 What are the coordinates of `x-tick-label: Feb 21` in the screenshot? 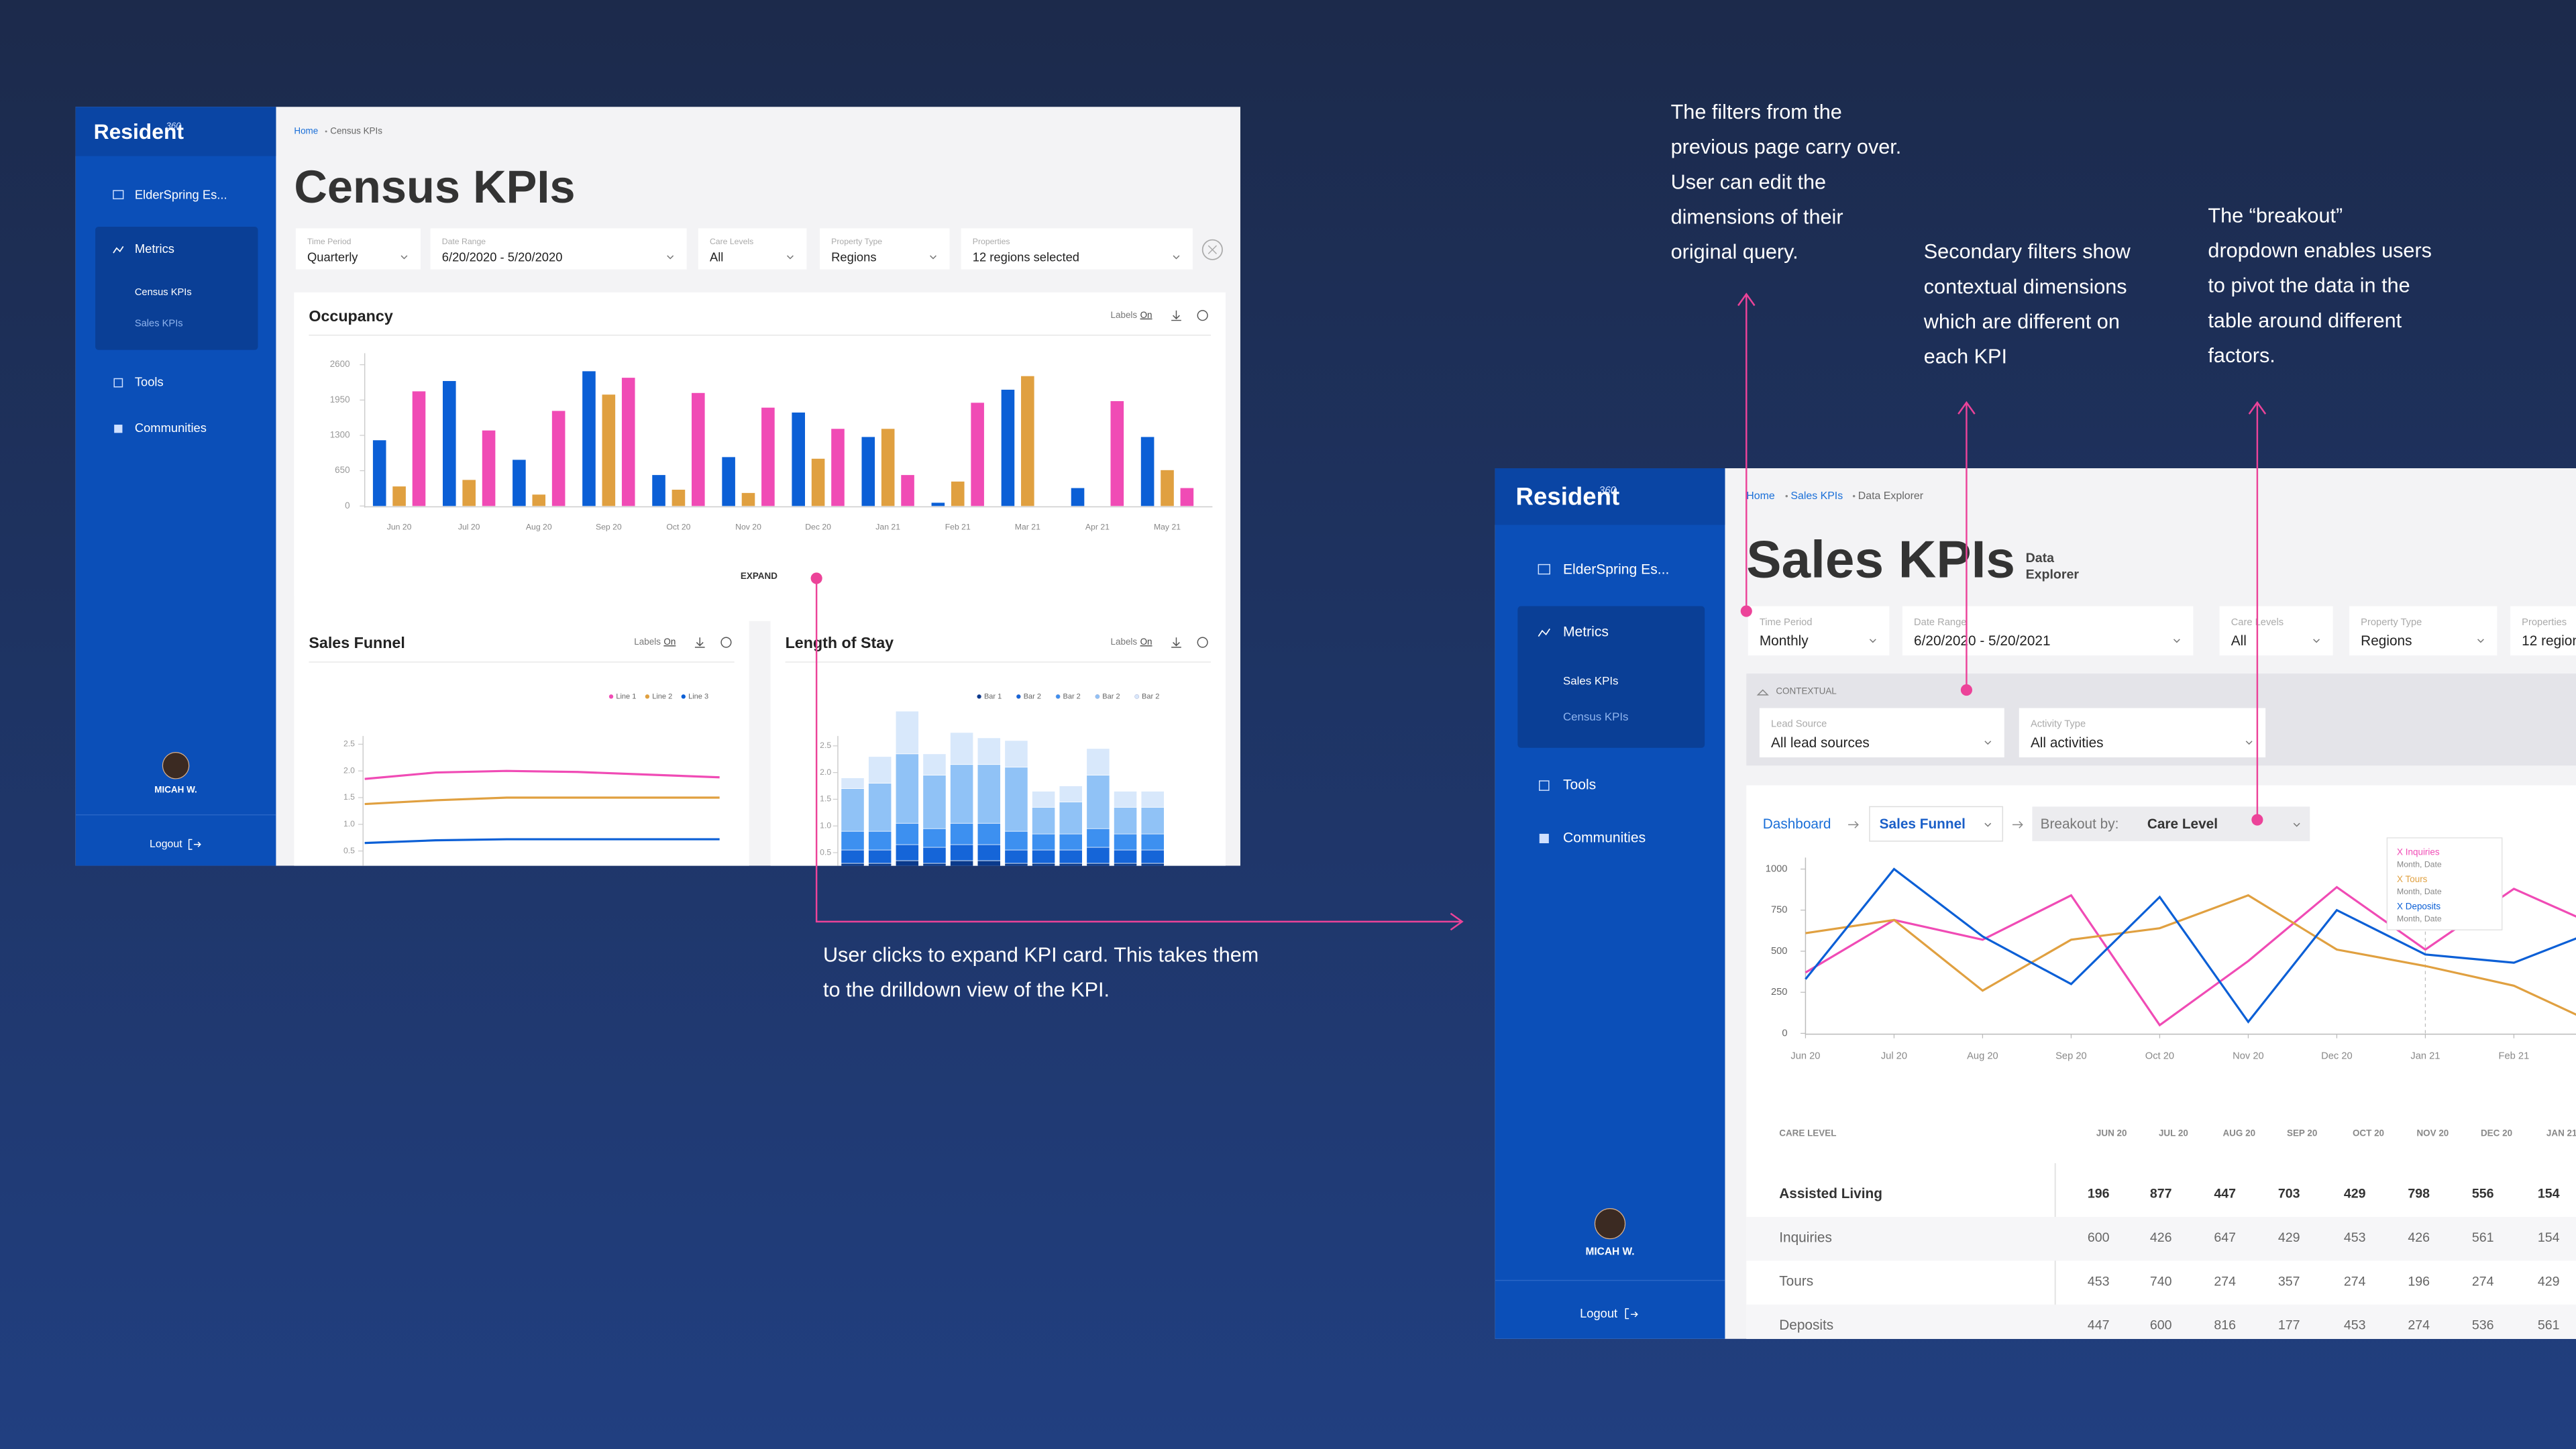 It's located at (958, 526).